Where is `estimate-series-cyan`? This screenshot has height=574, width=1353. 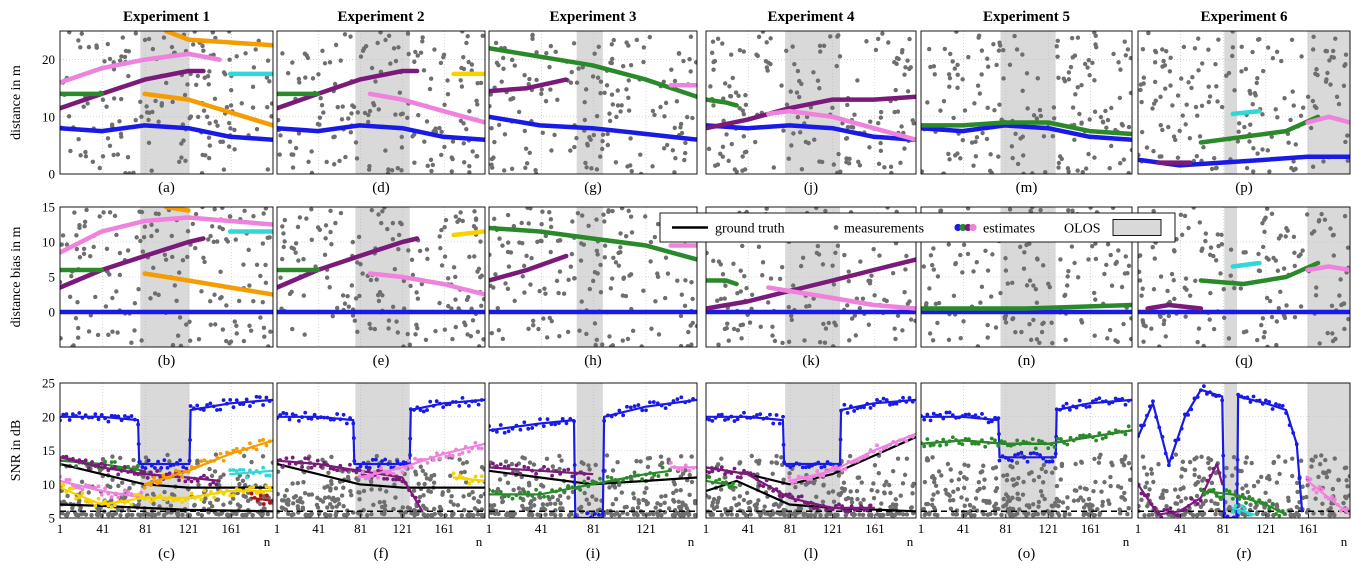 estimate-series-cyan is located at coordinates (1246, 112).